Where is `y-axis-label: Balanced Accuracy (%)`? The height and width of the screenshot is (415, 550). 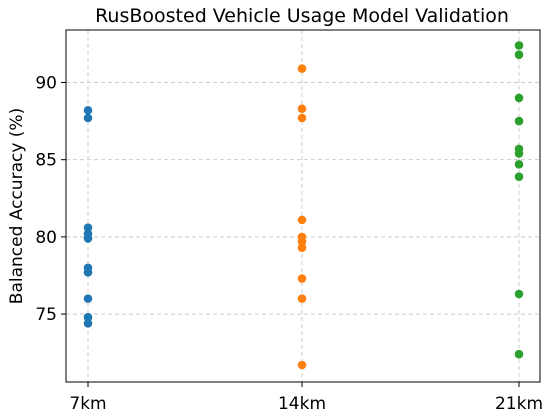
y-axis-label: Balanced Accuracy (%) is located at coordinates (17, 206).